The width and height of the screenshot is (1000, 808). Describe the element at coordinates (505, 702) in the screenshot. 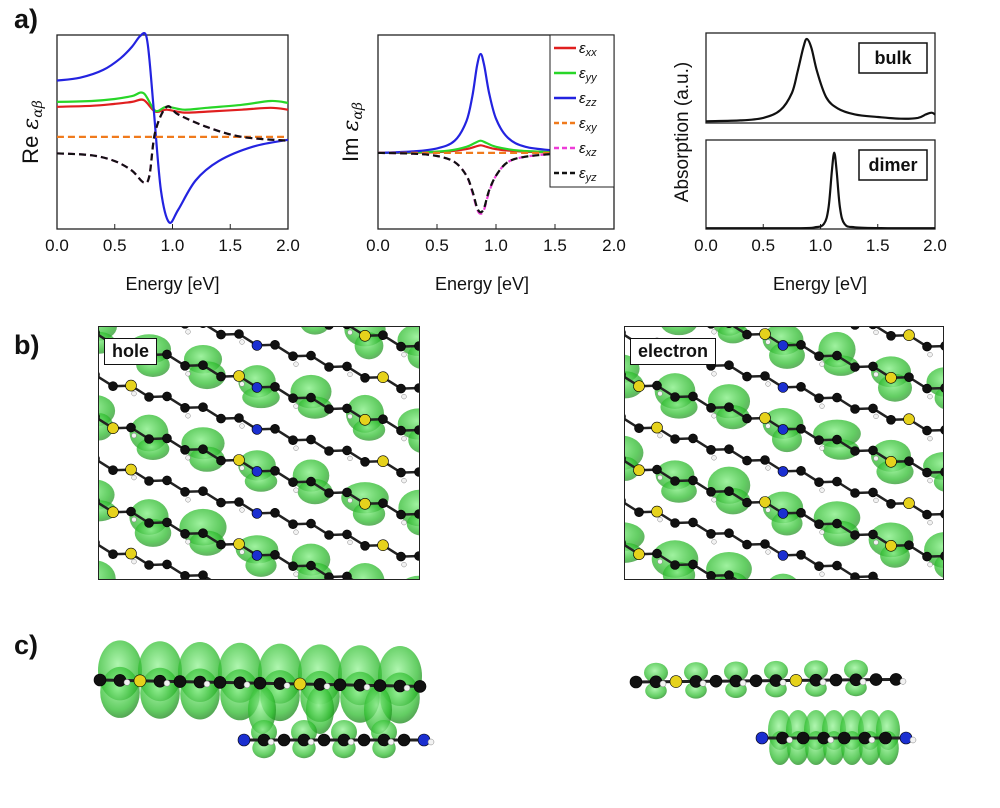

I see `panel-c-dimer-views` at that location.